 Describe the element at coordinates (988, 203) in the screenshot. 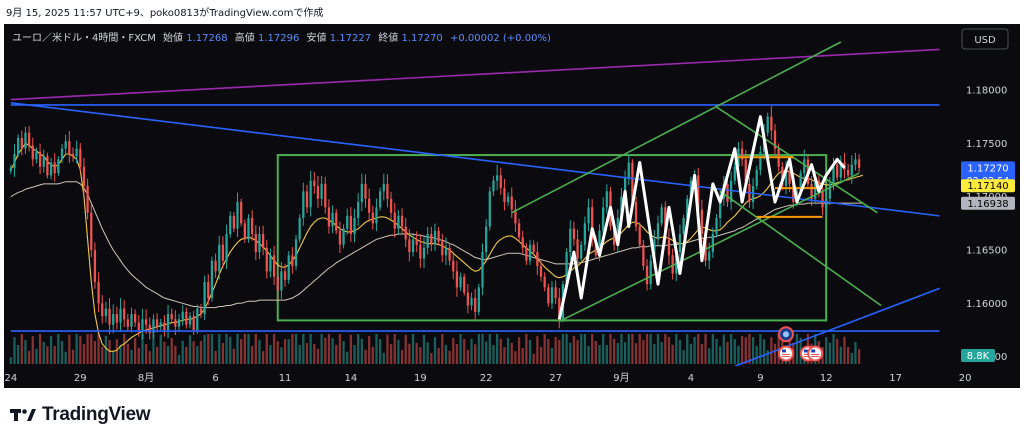

I see `price-tag` at that location.